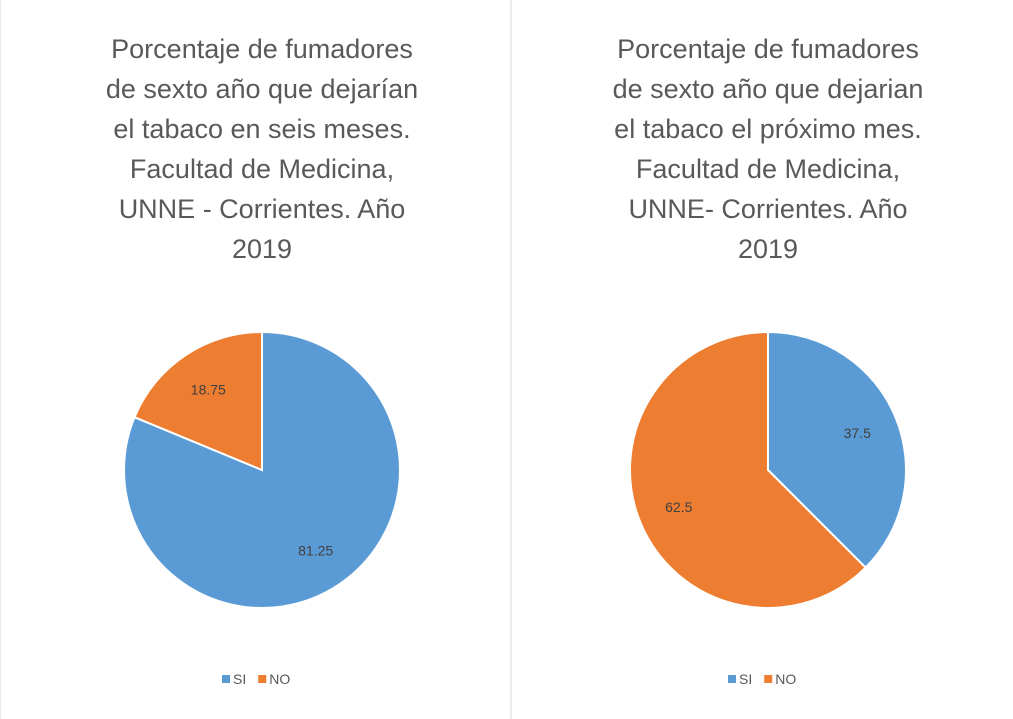  I want to click on data-label: 81.25, so click(315, 550).